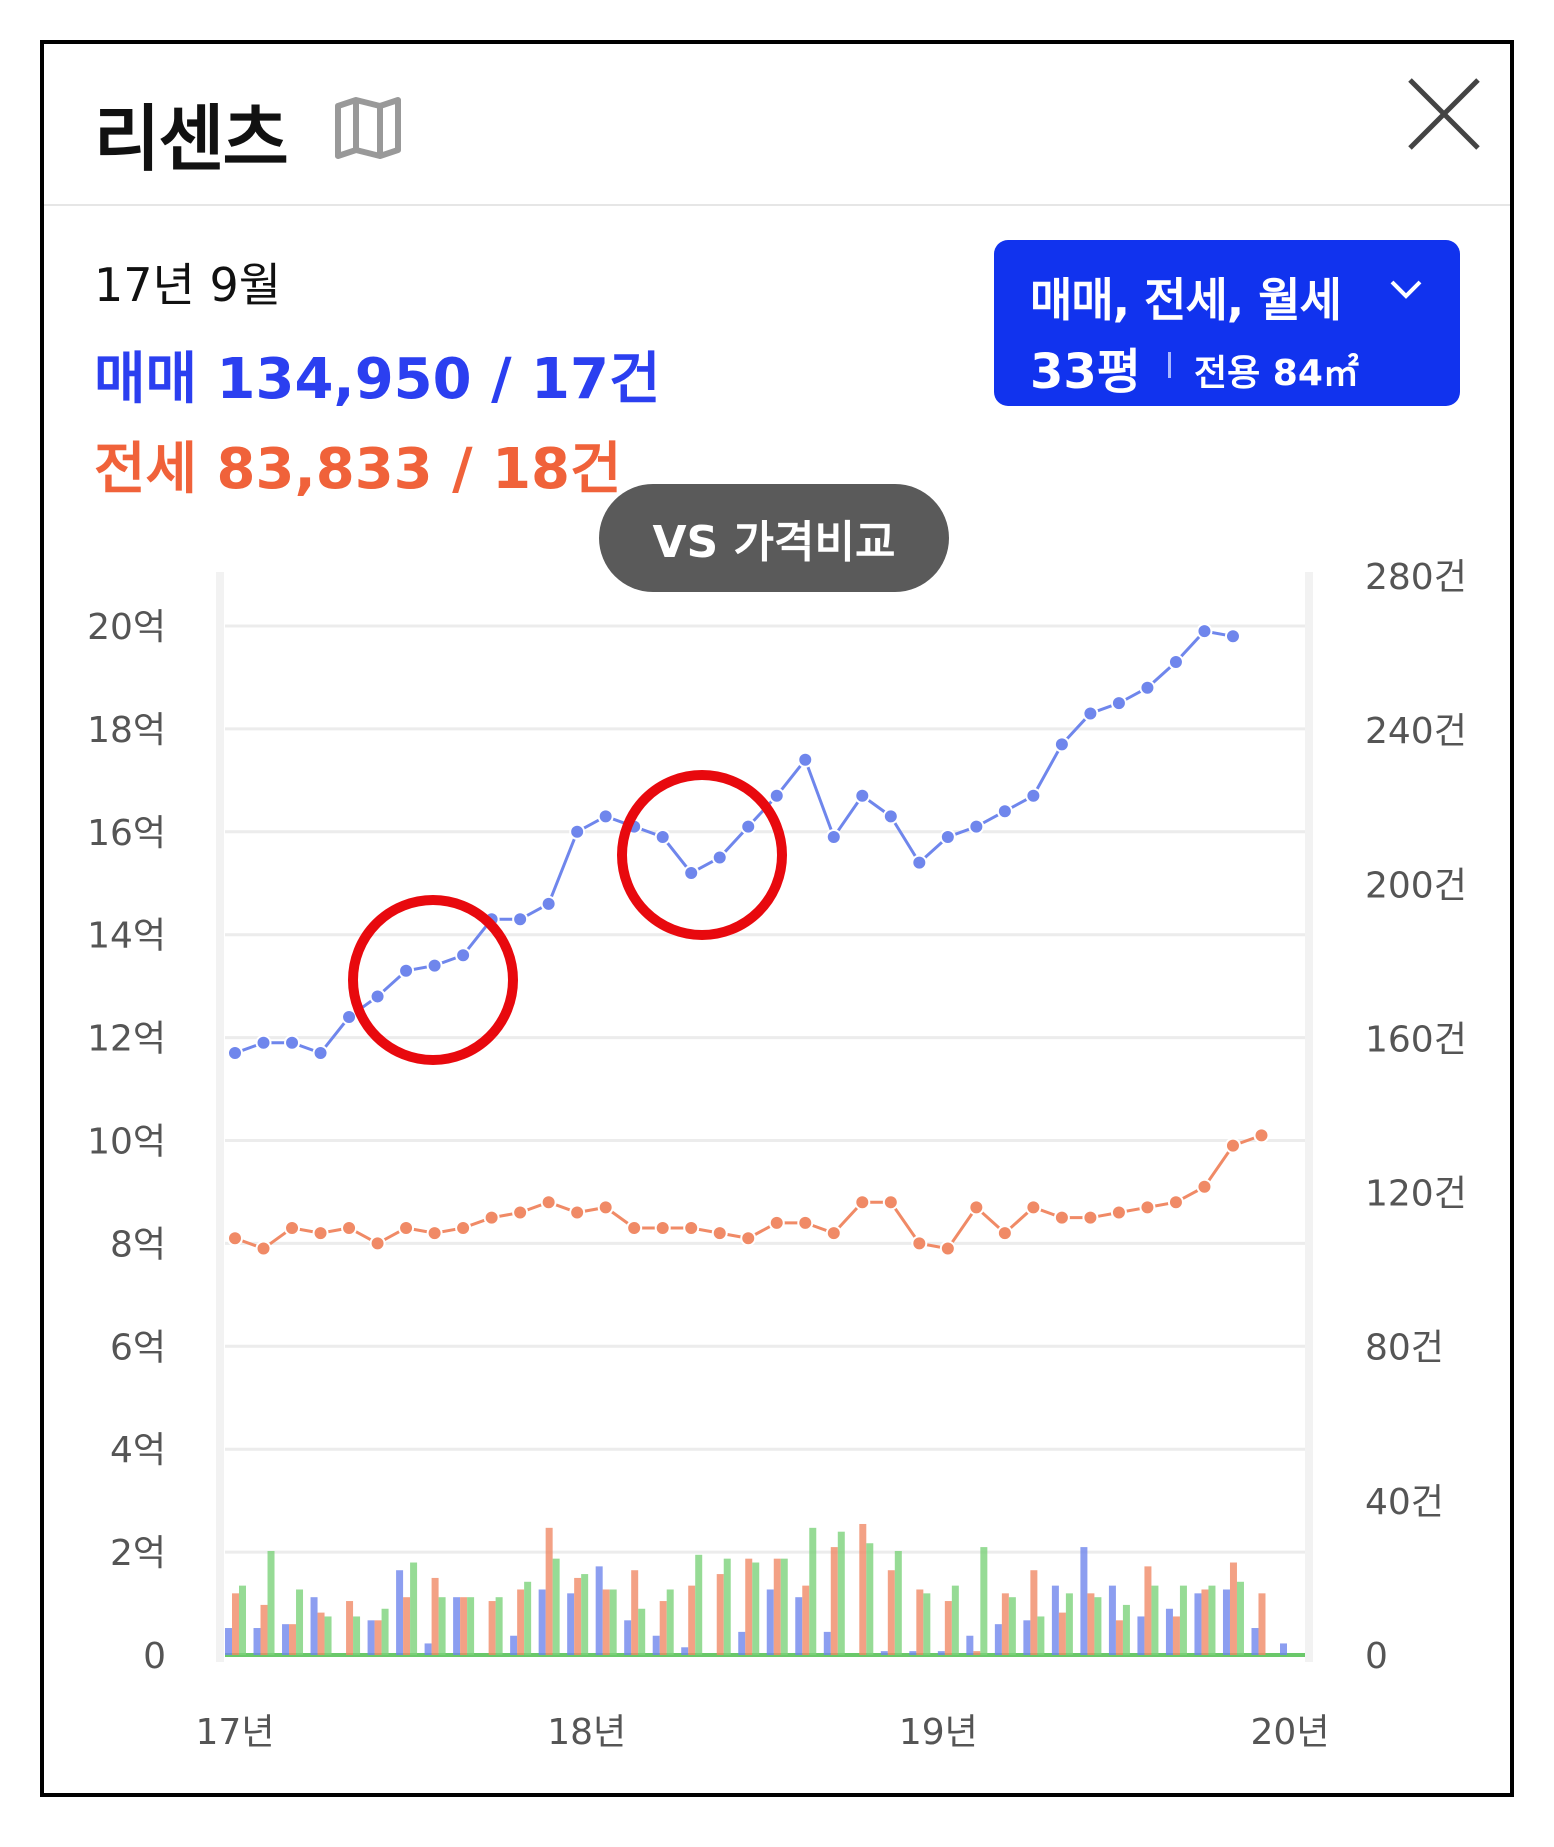  What do you see at coordinates (1416, 577) in the screenshot?
I see `y-right-tick-label: 280건` at bounding box center [1416, 577].